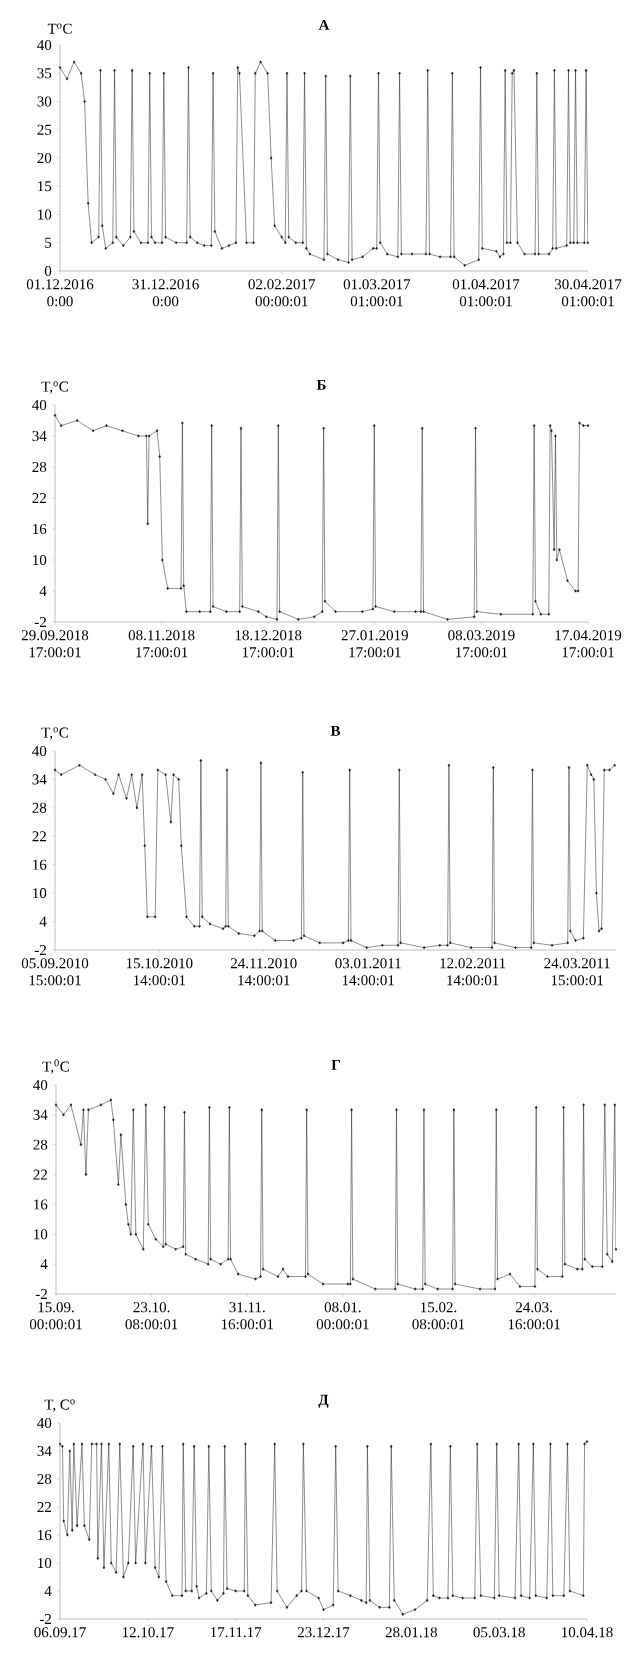 The width and height of the screenshot is (639, 1668). Describe the element at coordinates (499, 1632) in the screenshot. I see `x-tick-label: 05.03.18` at that location.